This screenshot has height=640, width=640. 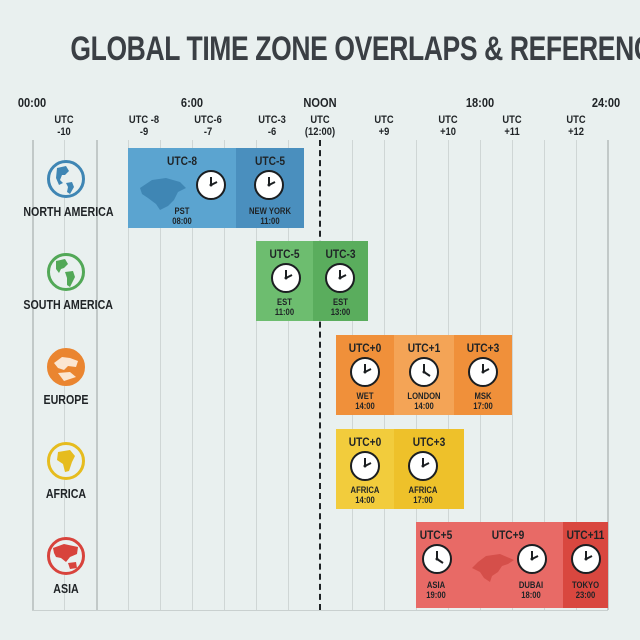 I want to click on utc-axis-label: UTC +12, so click(x=576, y=126).